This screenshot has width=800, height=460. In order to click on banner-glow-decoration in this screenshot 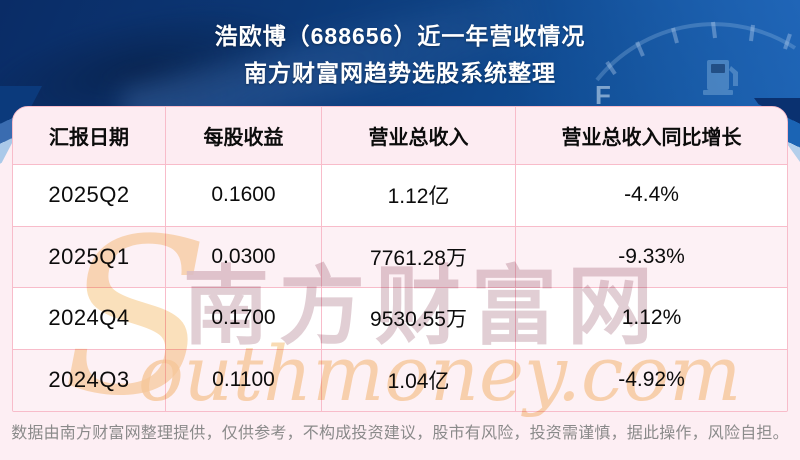, I will do `click(590, 53)`.